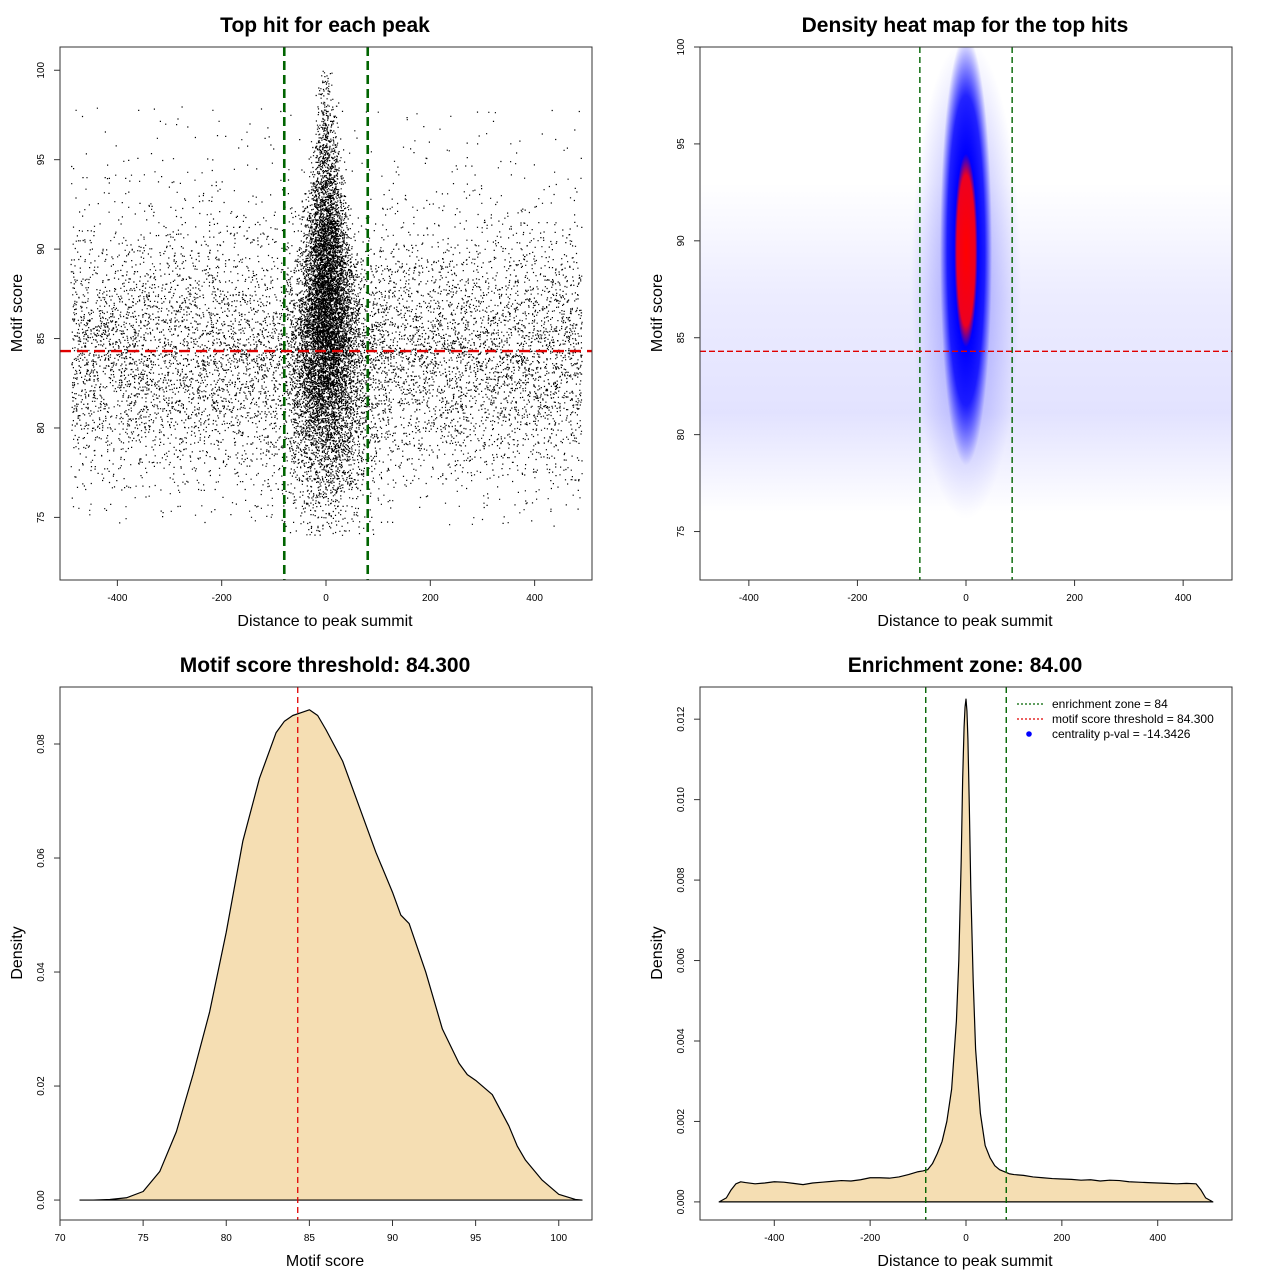 This screenshot has width=1280, height=1280. What do you see at coordinates (1133, 719) in the screenshot?
I see `legend-threshold-label: motif score threshold = 84.300` at bounding box center [1133, 719].